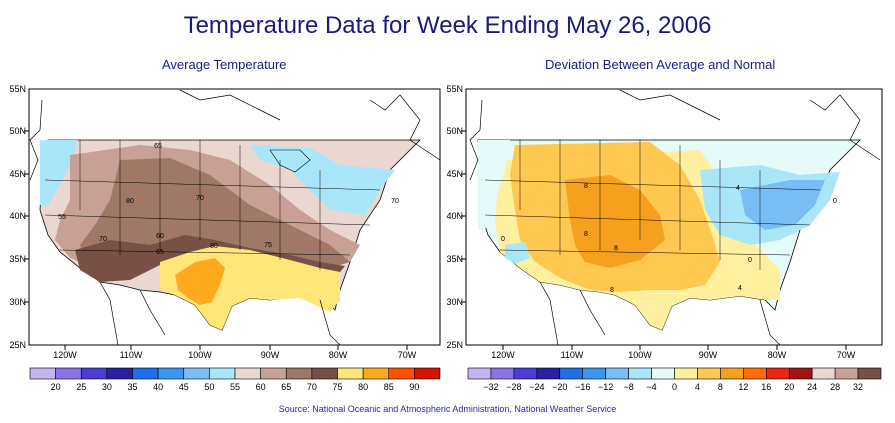 The height and width of the screenshot is (423, 895). What do you see at coordinates (200, 355) in the screenshot?
I see `avg-lon-label: 100W` at bounding box center [200, 355].